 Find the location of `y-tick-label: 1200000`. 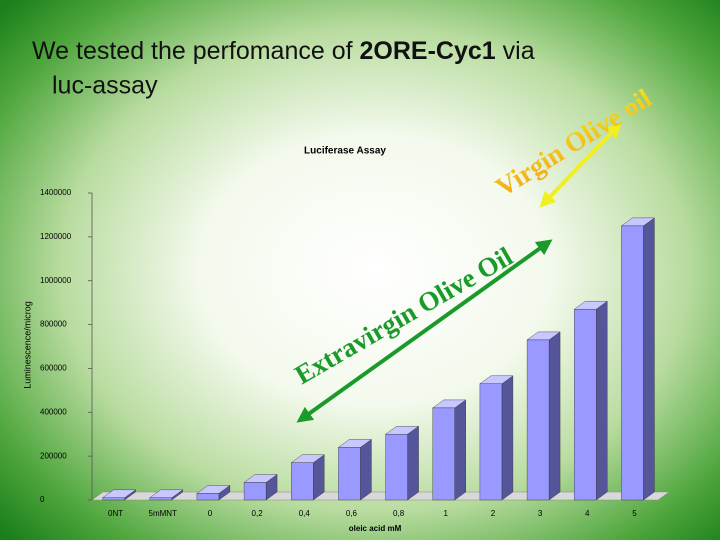

y-tick-label: 1200000 is located at coordinates (56, 236).